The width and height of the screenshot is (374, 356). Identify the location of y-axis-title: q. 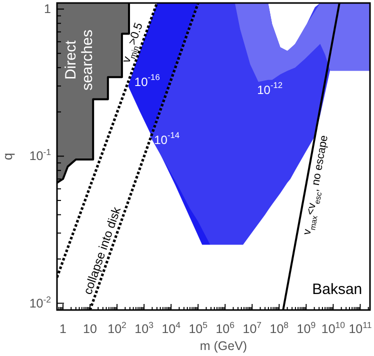
(7, 156).